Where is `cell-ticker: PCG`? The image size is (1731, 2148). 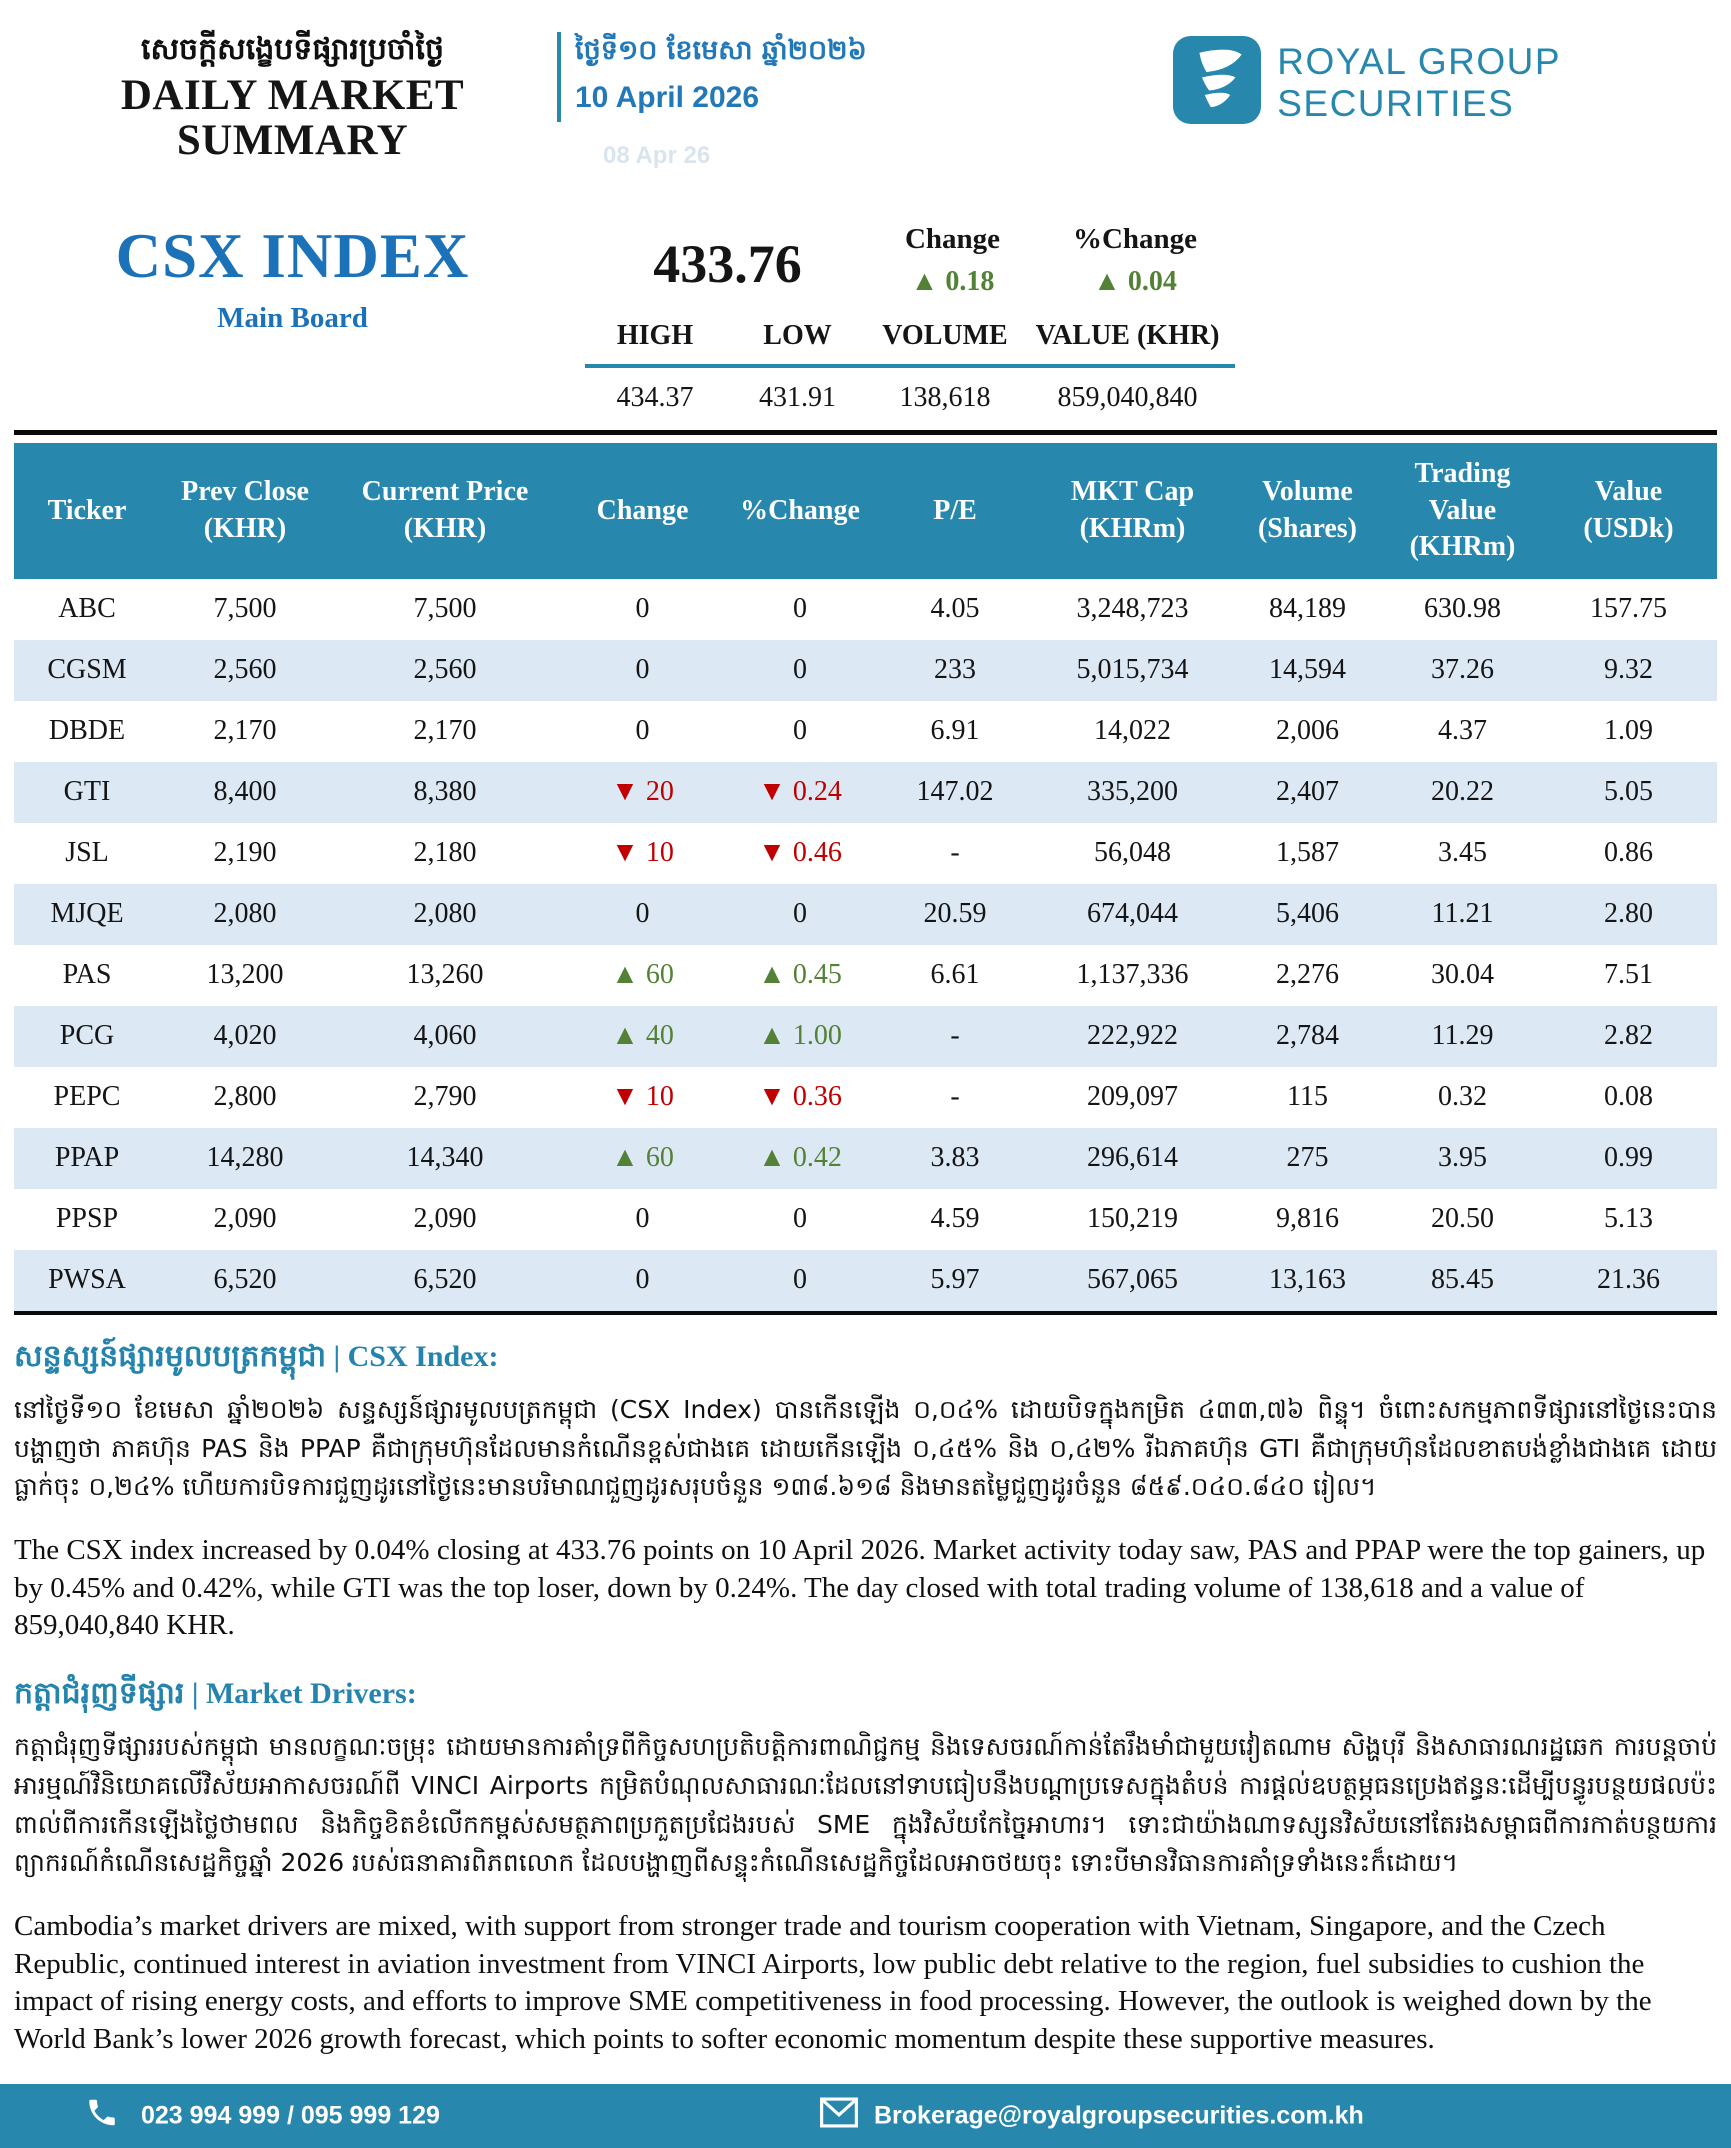 cell-ticker: PCG is located at coordinates (87, 1036).